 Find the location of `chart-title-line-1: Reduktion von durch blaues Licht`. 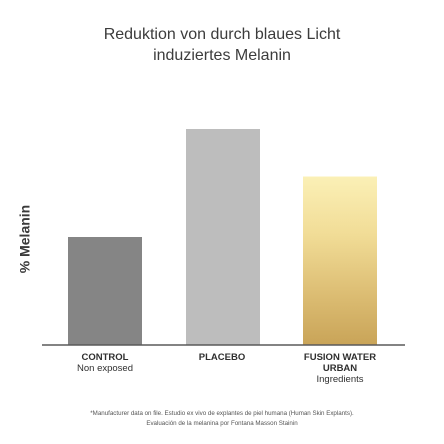

chart-title-line-1: Reduktion von durch blaues Licht is located at coordinates (222, 34).